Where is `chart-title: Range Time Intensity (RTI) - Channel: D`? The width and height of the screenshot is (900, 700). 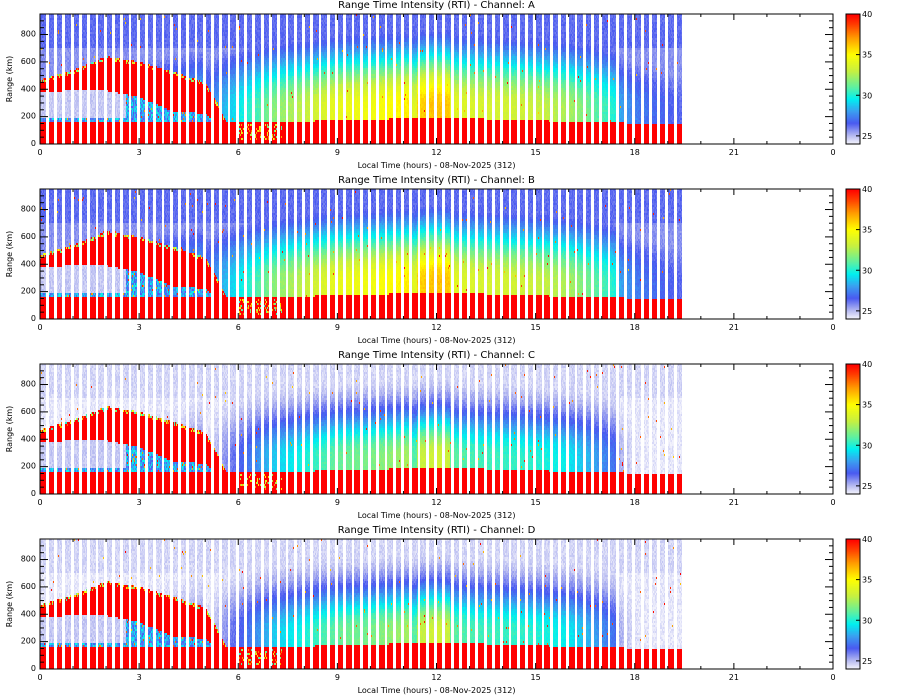
chart-title: Range Time Intensity (RTI) - Channel: D is located at coordinates (436, 530).